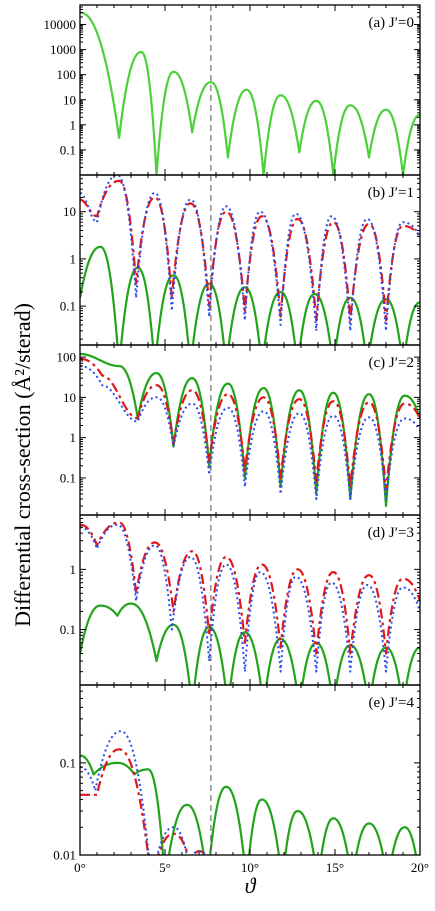 The width and height of the screenshot is (435, 911). I want to click on x-tick-label: 5°, so click(165, 867).